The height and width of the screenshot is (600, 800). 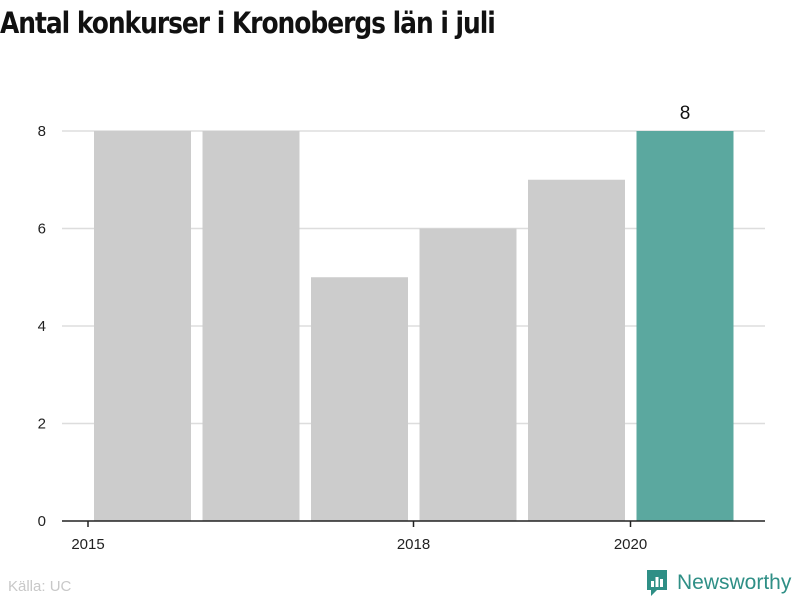 I want to click on y-axis-ticks: 0 2 4 6 8, so click(x=42, y=326).